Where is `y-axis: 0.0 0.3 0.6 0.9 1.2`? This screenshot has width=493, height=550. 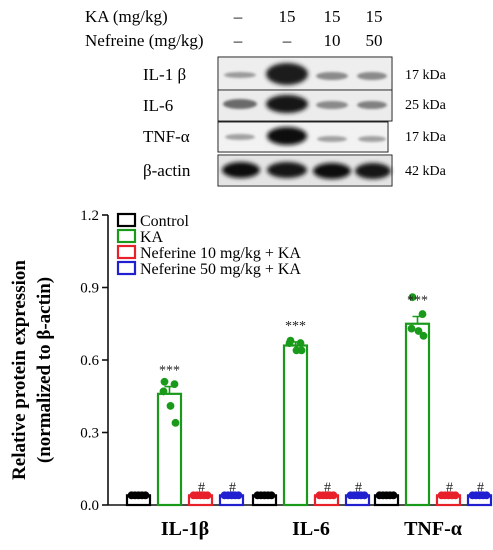 y-axis: 0.0 0.3 0.6 0.9 1.2 is located at coordinates (94, 361).